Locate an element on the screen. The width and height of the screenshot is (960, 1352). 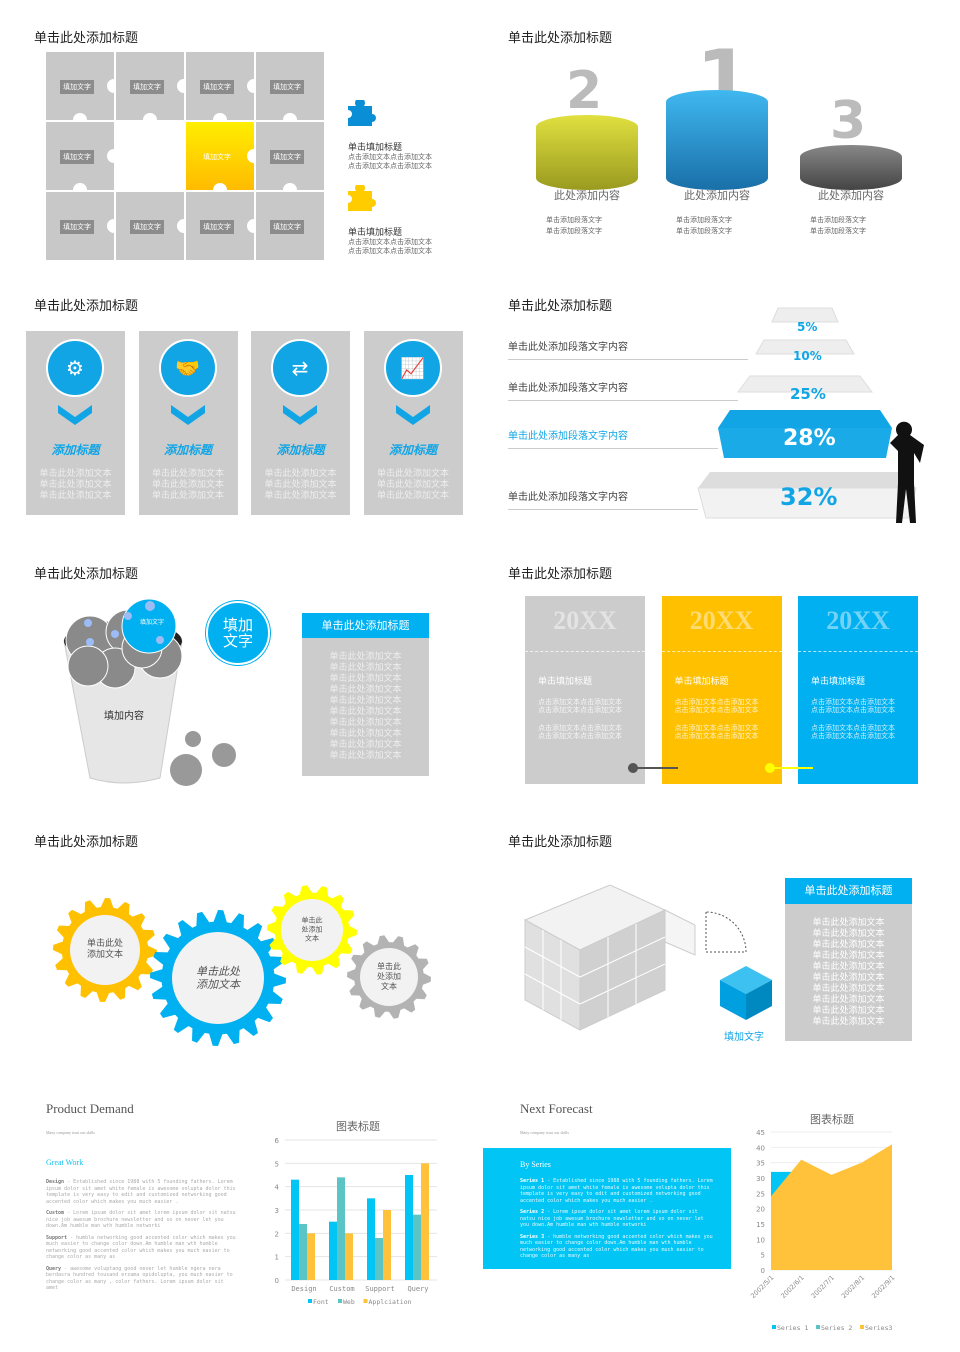
puzzle-item: 单击填加标题 点击添加文本点击添加文本 点击添加文本点击添加文本 is located at coordinates (390, 219).